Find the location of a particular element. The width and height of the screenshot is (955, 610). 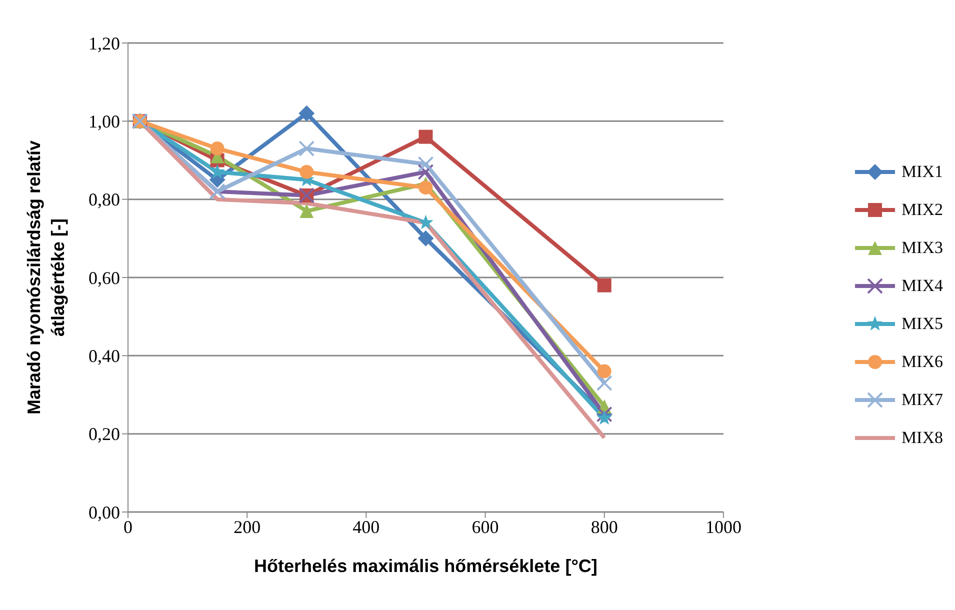

x-tick-label: 800 is located at coordinates (604, 526).